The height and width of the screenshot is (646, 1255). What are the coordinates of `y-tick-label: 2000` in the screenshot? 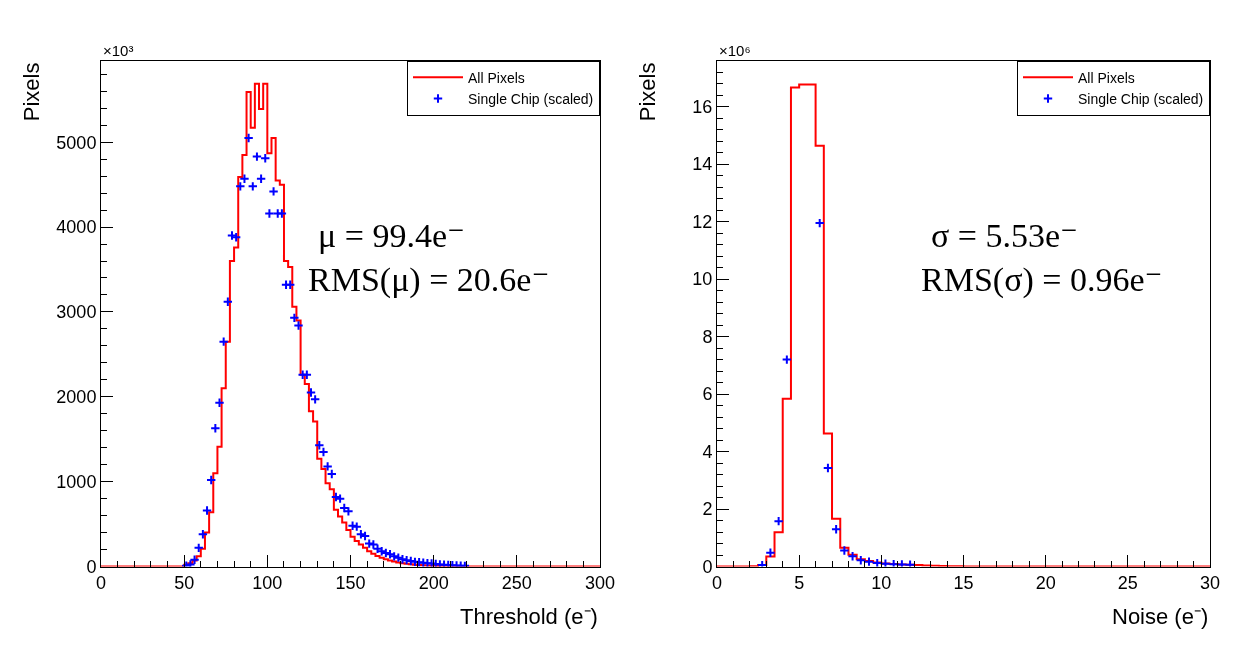 It's located at (76, 397).